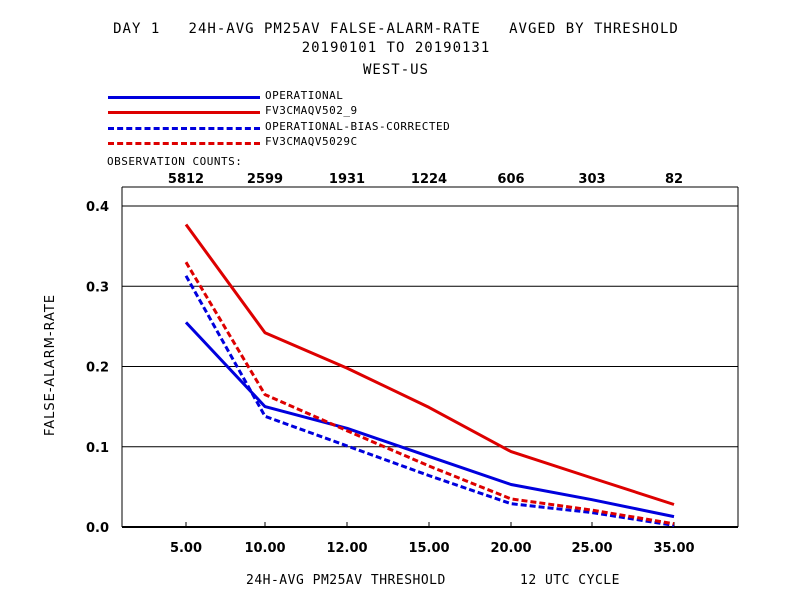 This screenshot has height=612, width=792. I want to click on obs-count-label: 2599, so click(265, 179).